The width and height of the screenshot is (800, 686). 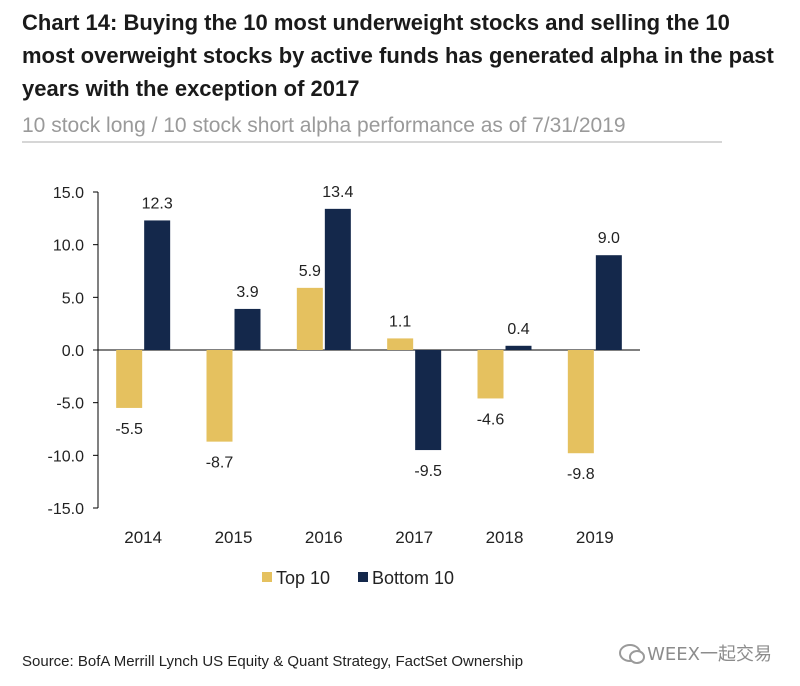 What do you see at coordinates (220, 463) in the screenshot?
I see `data-label: -8.7` at bounding box center [220, 463].